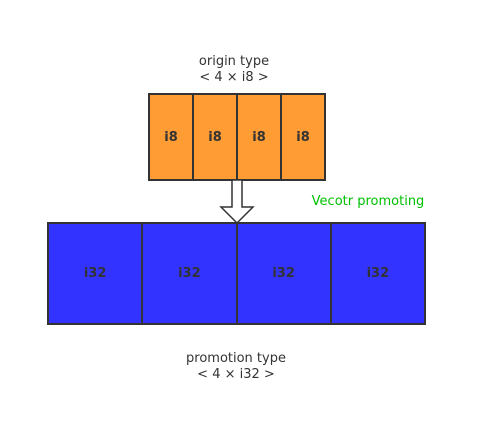 This screenshot has height=428, width=495. I want to click on origin-type-title: origin type, so click(234, 61).